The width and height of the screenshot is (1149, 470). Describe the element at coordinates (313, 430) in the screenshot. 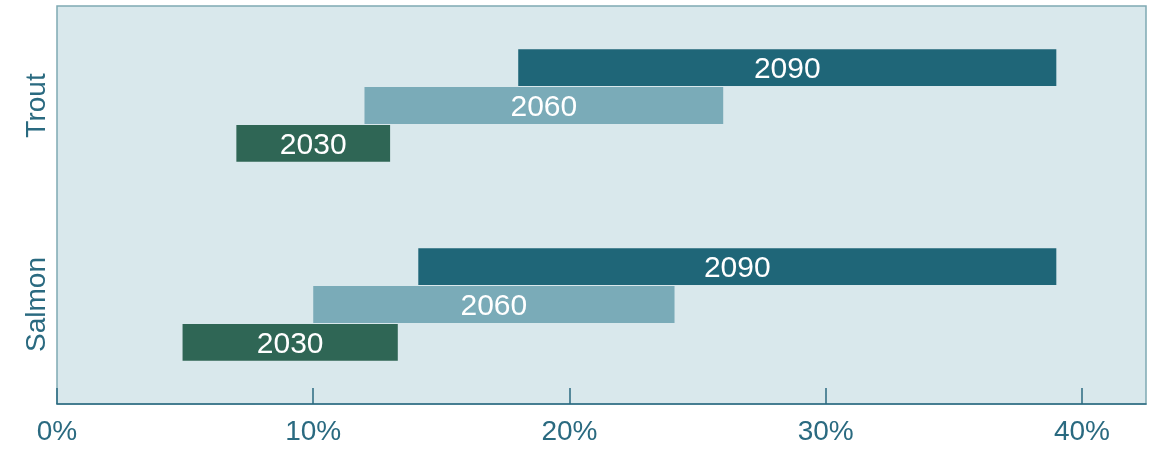

I see `x-tick-label: 10%` at that location.